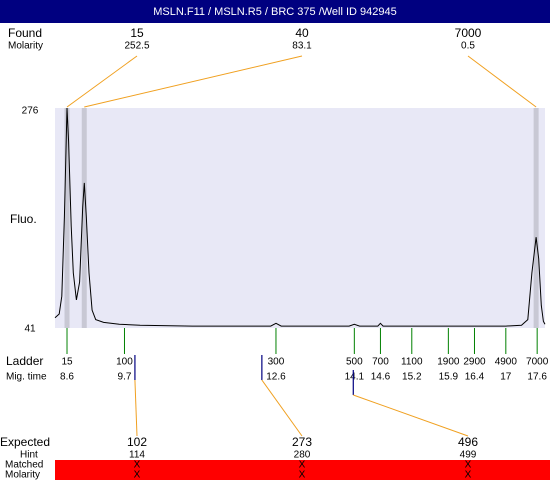 This screenshot has height=480, width=550. What do you see at coordinates (468, 455) in the screenshot?
I see `expected-hint: 499` at bounding box center [468, 455].